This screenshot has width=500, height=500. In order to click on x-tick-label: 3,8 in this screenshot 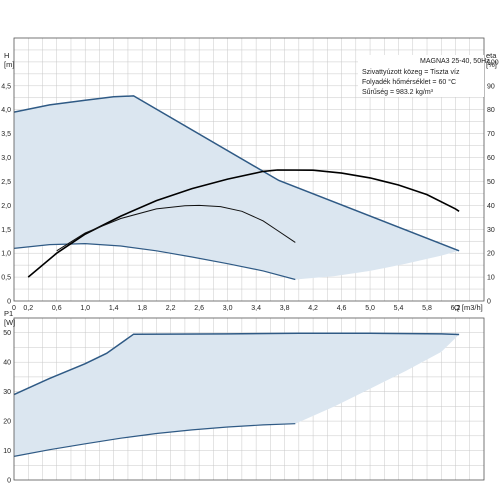, I will do `click(285, 308)`.